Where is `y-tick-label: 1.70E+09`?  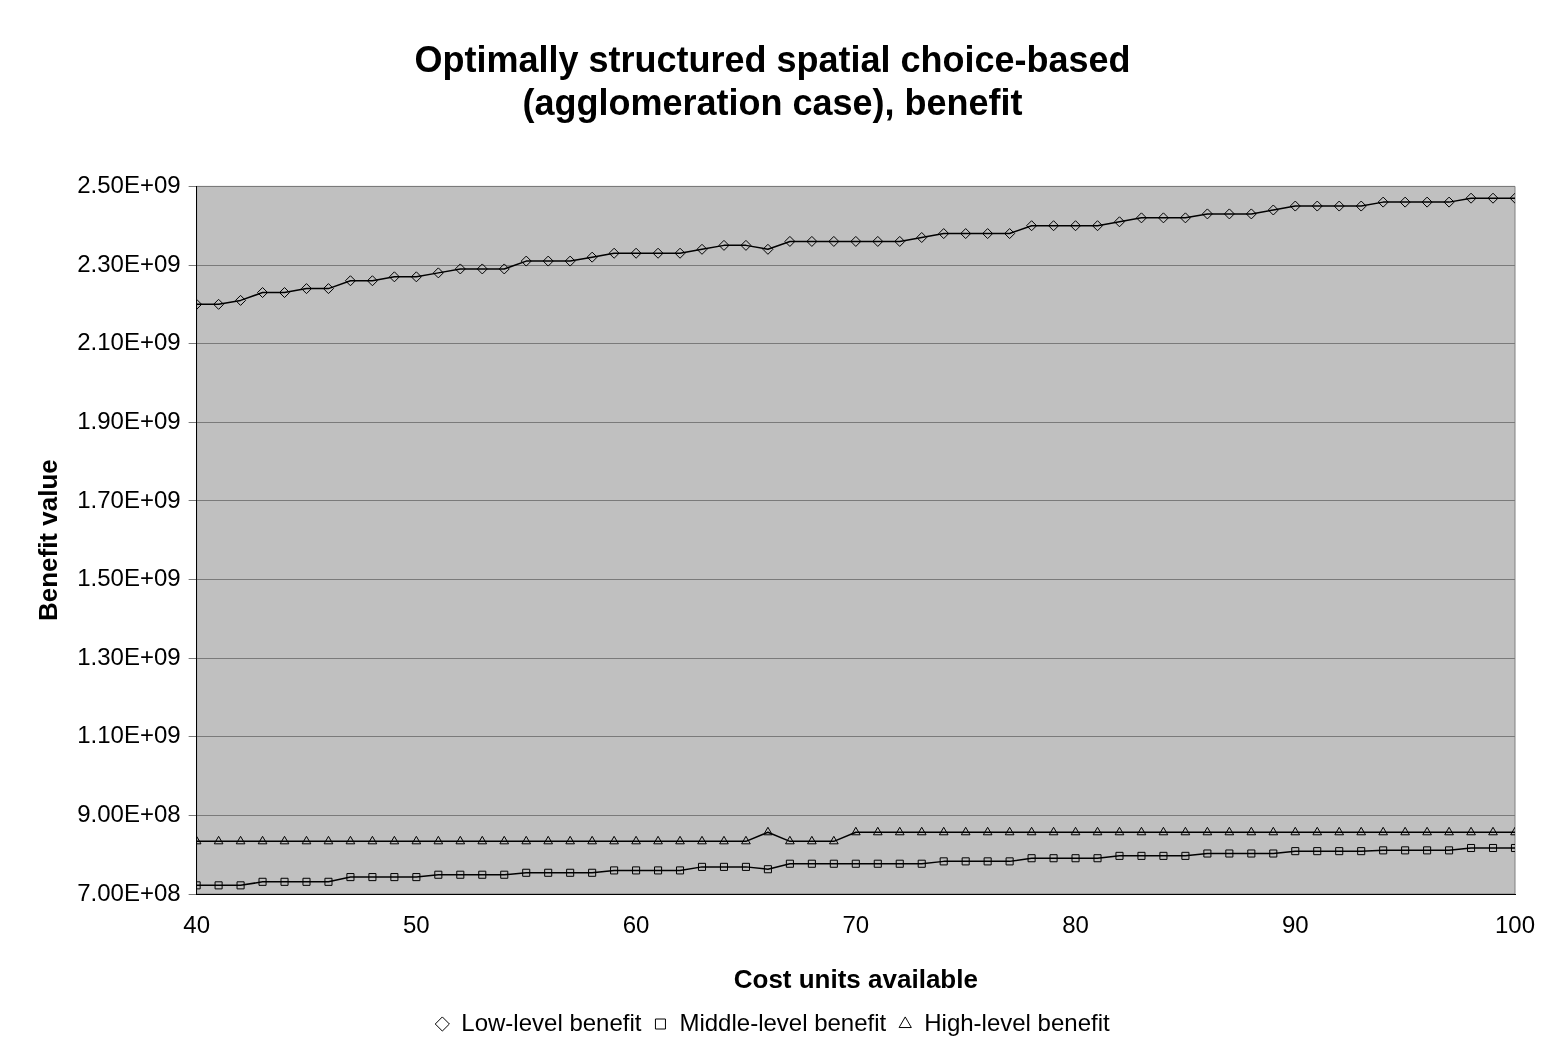 y-tick-label: 1.70E+09 is located at coordinates (129, 499).